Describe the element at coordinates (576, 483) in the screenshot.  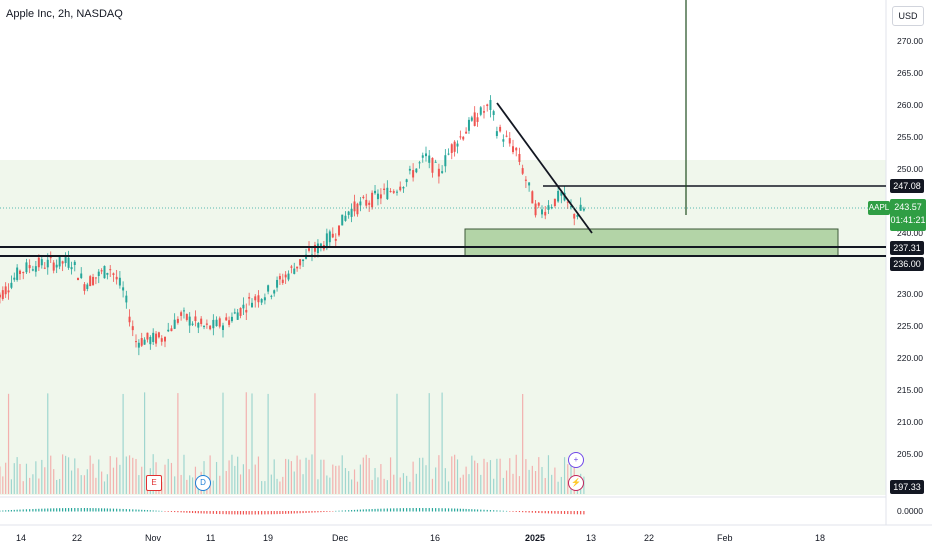
I see `lightning-icon: ⚡` at that location.